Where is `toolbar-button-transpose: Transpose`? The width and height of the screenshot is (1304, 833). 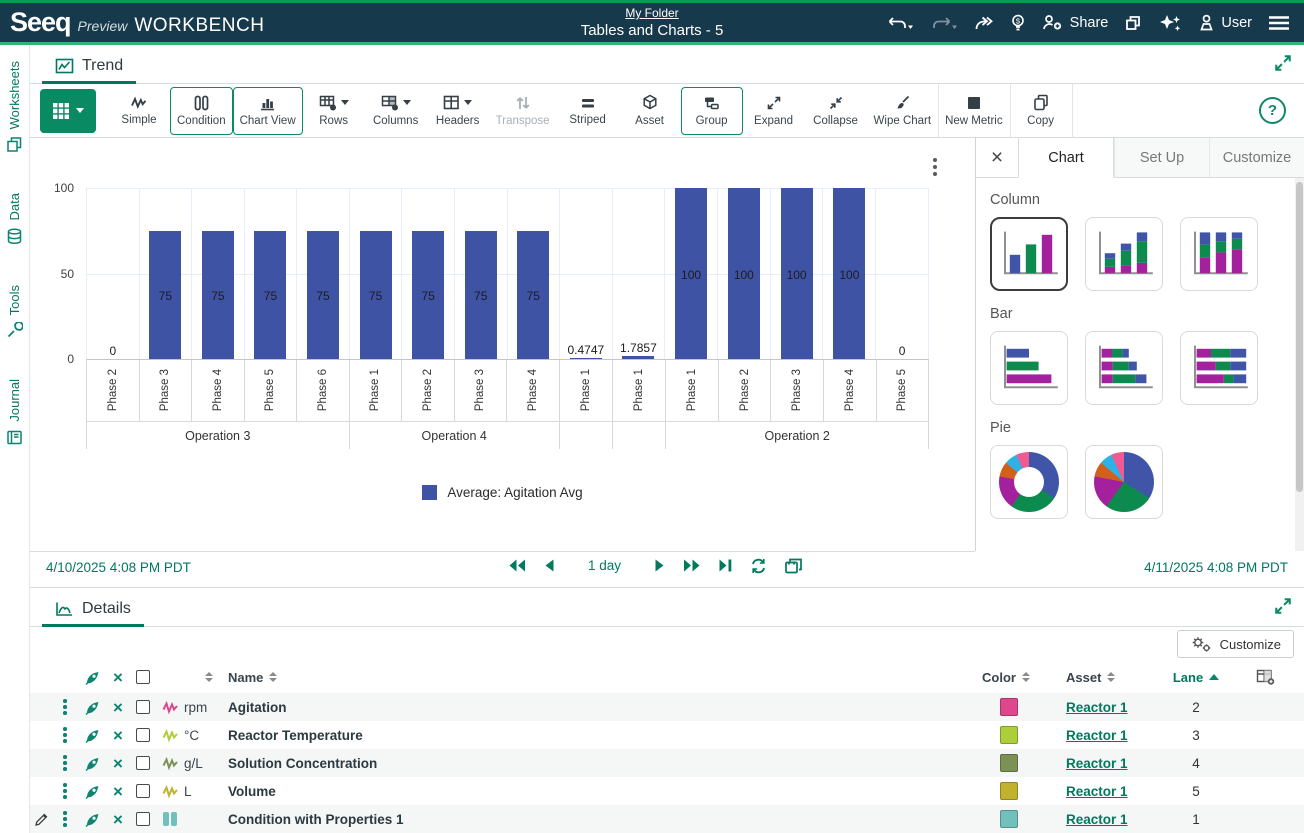
toolbar-button-transpose: Transpose is located at coordinates (523, 111).